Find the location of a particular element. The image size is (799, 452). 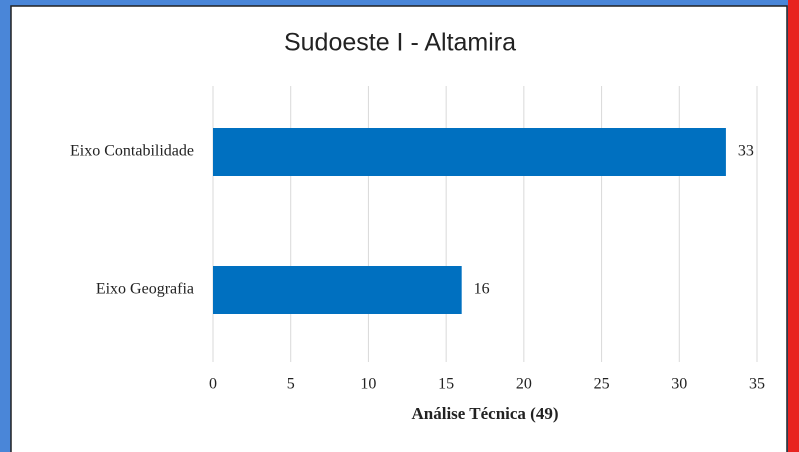

x-tick-label: 35 is located at coordinates (757, 384).